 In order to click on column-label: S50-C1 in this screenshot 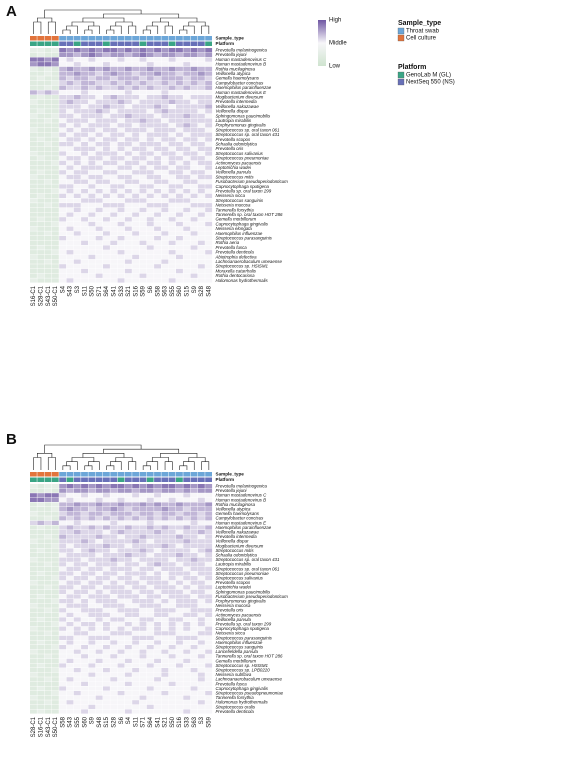, I will do `click(56, 295)`.